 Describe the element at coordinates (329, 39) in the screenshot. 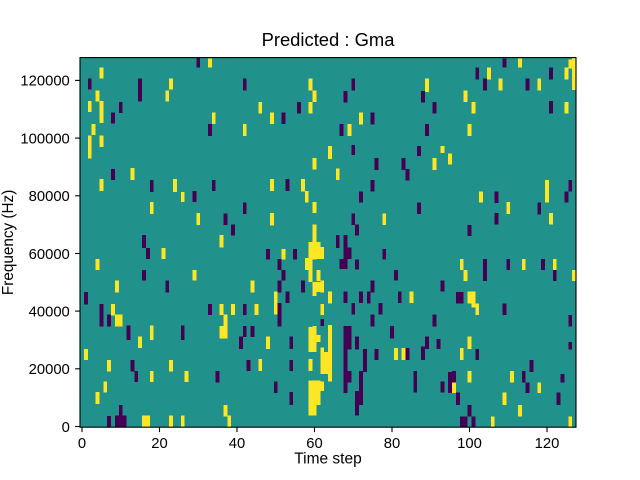

I see `svg-text: Predicted : Gma` at that location.